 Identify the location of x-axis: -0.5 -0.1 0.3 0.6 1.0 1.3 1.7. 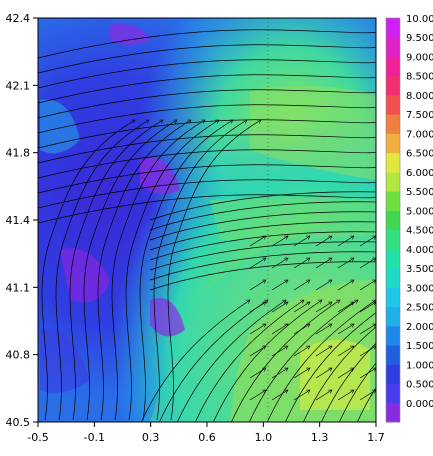
(206, 433).